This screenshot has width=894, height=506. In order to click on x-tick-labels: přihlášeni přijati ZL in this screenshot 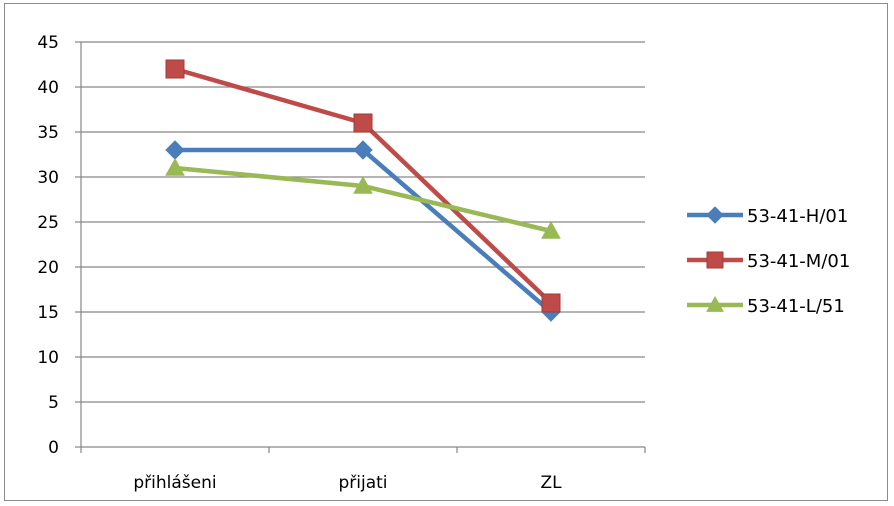, I will do `click(347, 483)`.